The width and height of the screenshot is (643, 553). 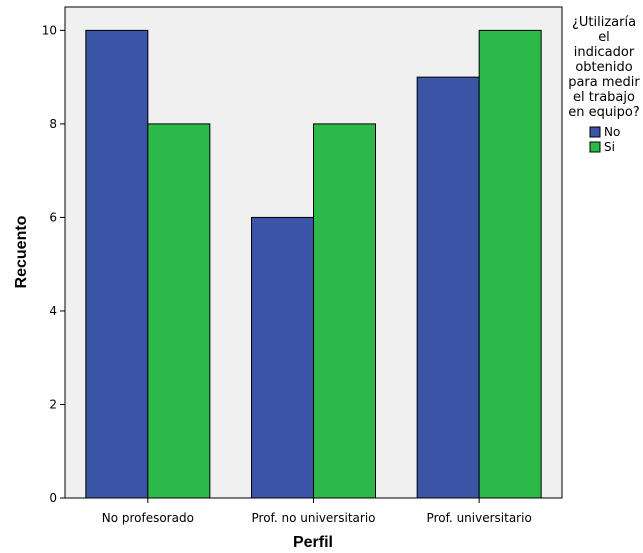 I want to click on legend-title-line: ¿Utilizaría, so click(x=604, y=22).